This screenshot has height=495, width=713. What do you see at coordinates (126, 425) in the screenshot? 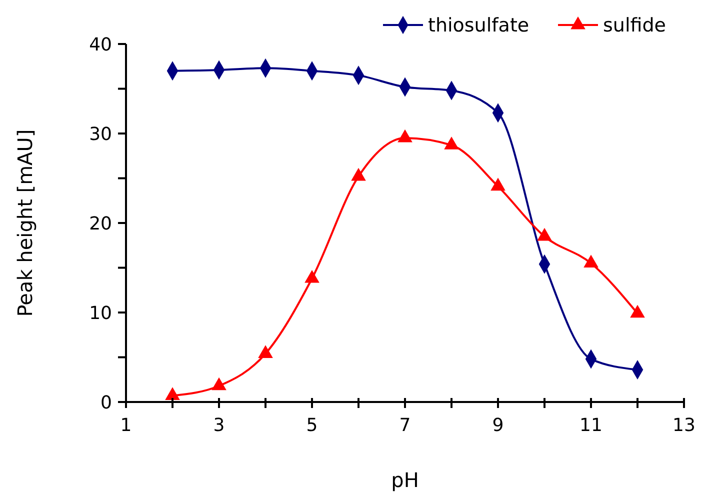
I see `x-tick-label: 1` at bounding box center [126, 425].